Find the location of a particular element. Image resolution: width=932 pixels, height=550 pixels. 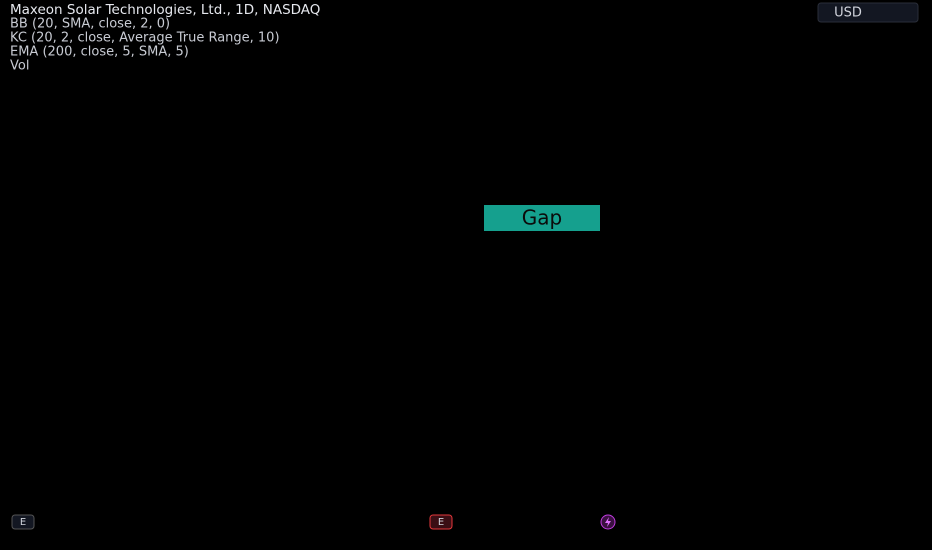

legend-item: EMA (200, close, 5, SMA, 5) is located at coordinates (99, 52).